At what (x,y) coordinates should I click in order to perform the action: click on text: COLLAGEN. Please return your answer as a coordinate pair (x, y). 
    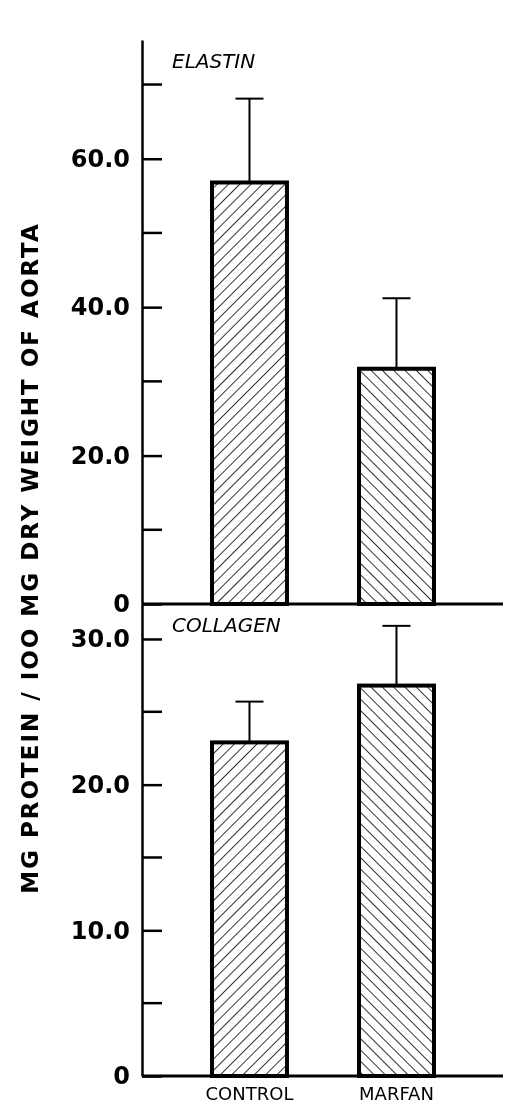
    Looking at the image, I should click on (226, 625).